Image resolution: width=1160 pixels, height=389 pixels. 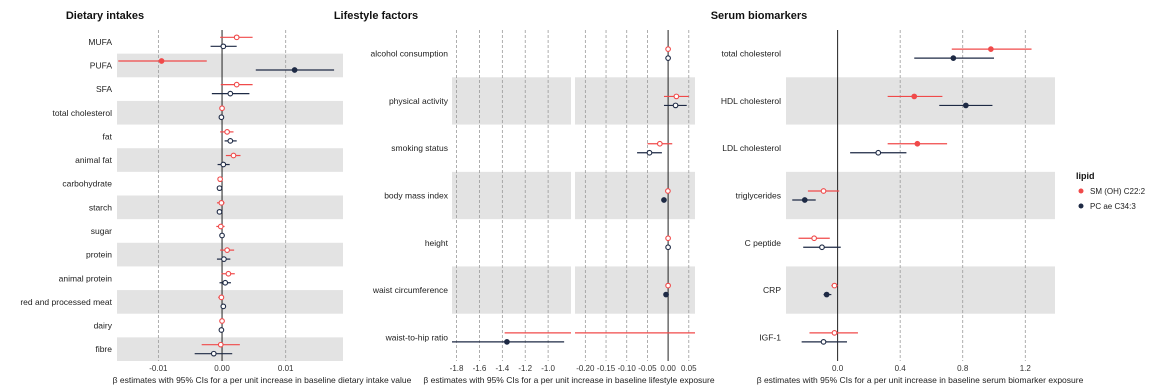 What do you see at coordinates (376, 16) in the screenshot?
I see `chart-title: Lifestyle factors` at bounding box center [376, 16].